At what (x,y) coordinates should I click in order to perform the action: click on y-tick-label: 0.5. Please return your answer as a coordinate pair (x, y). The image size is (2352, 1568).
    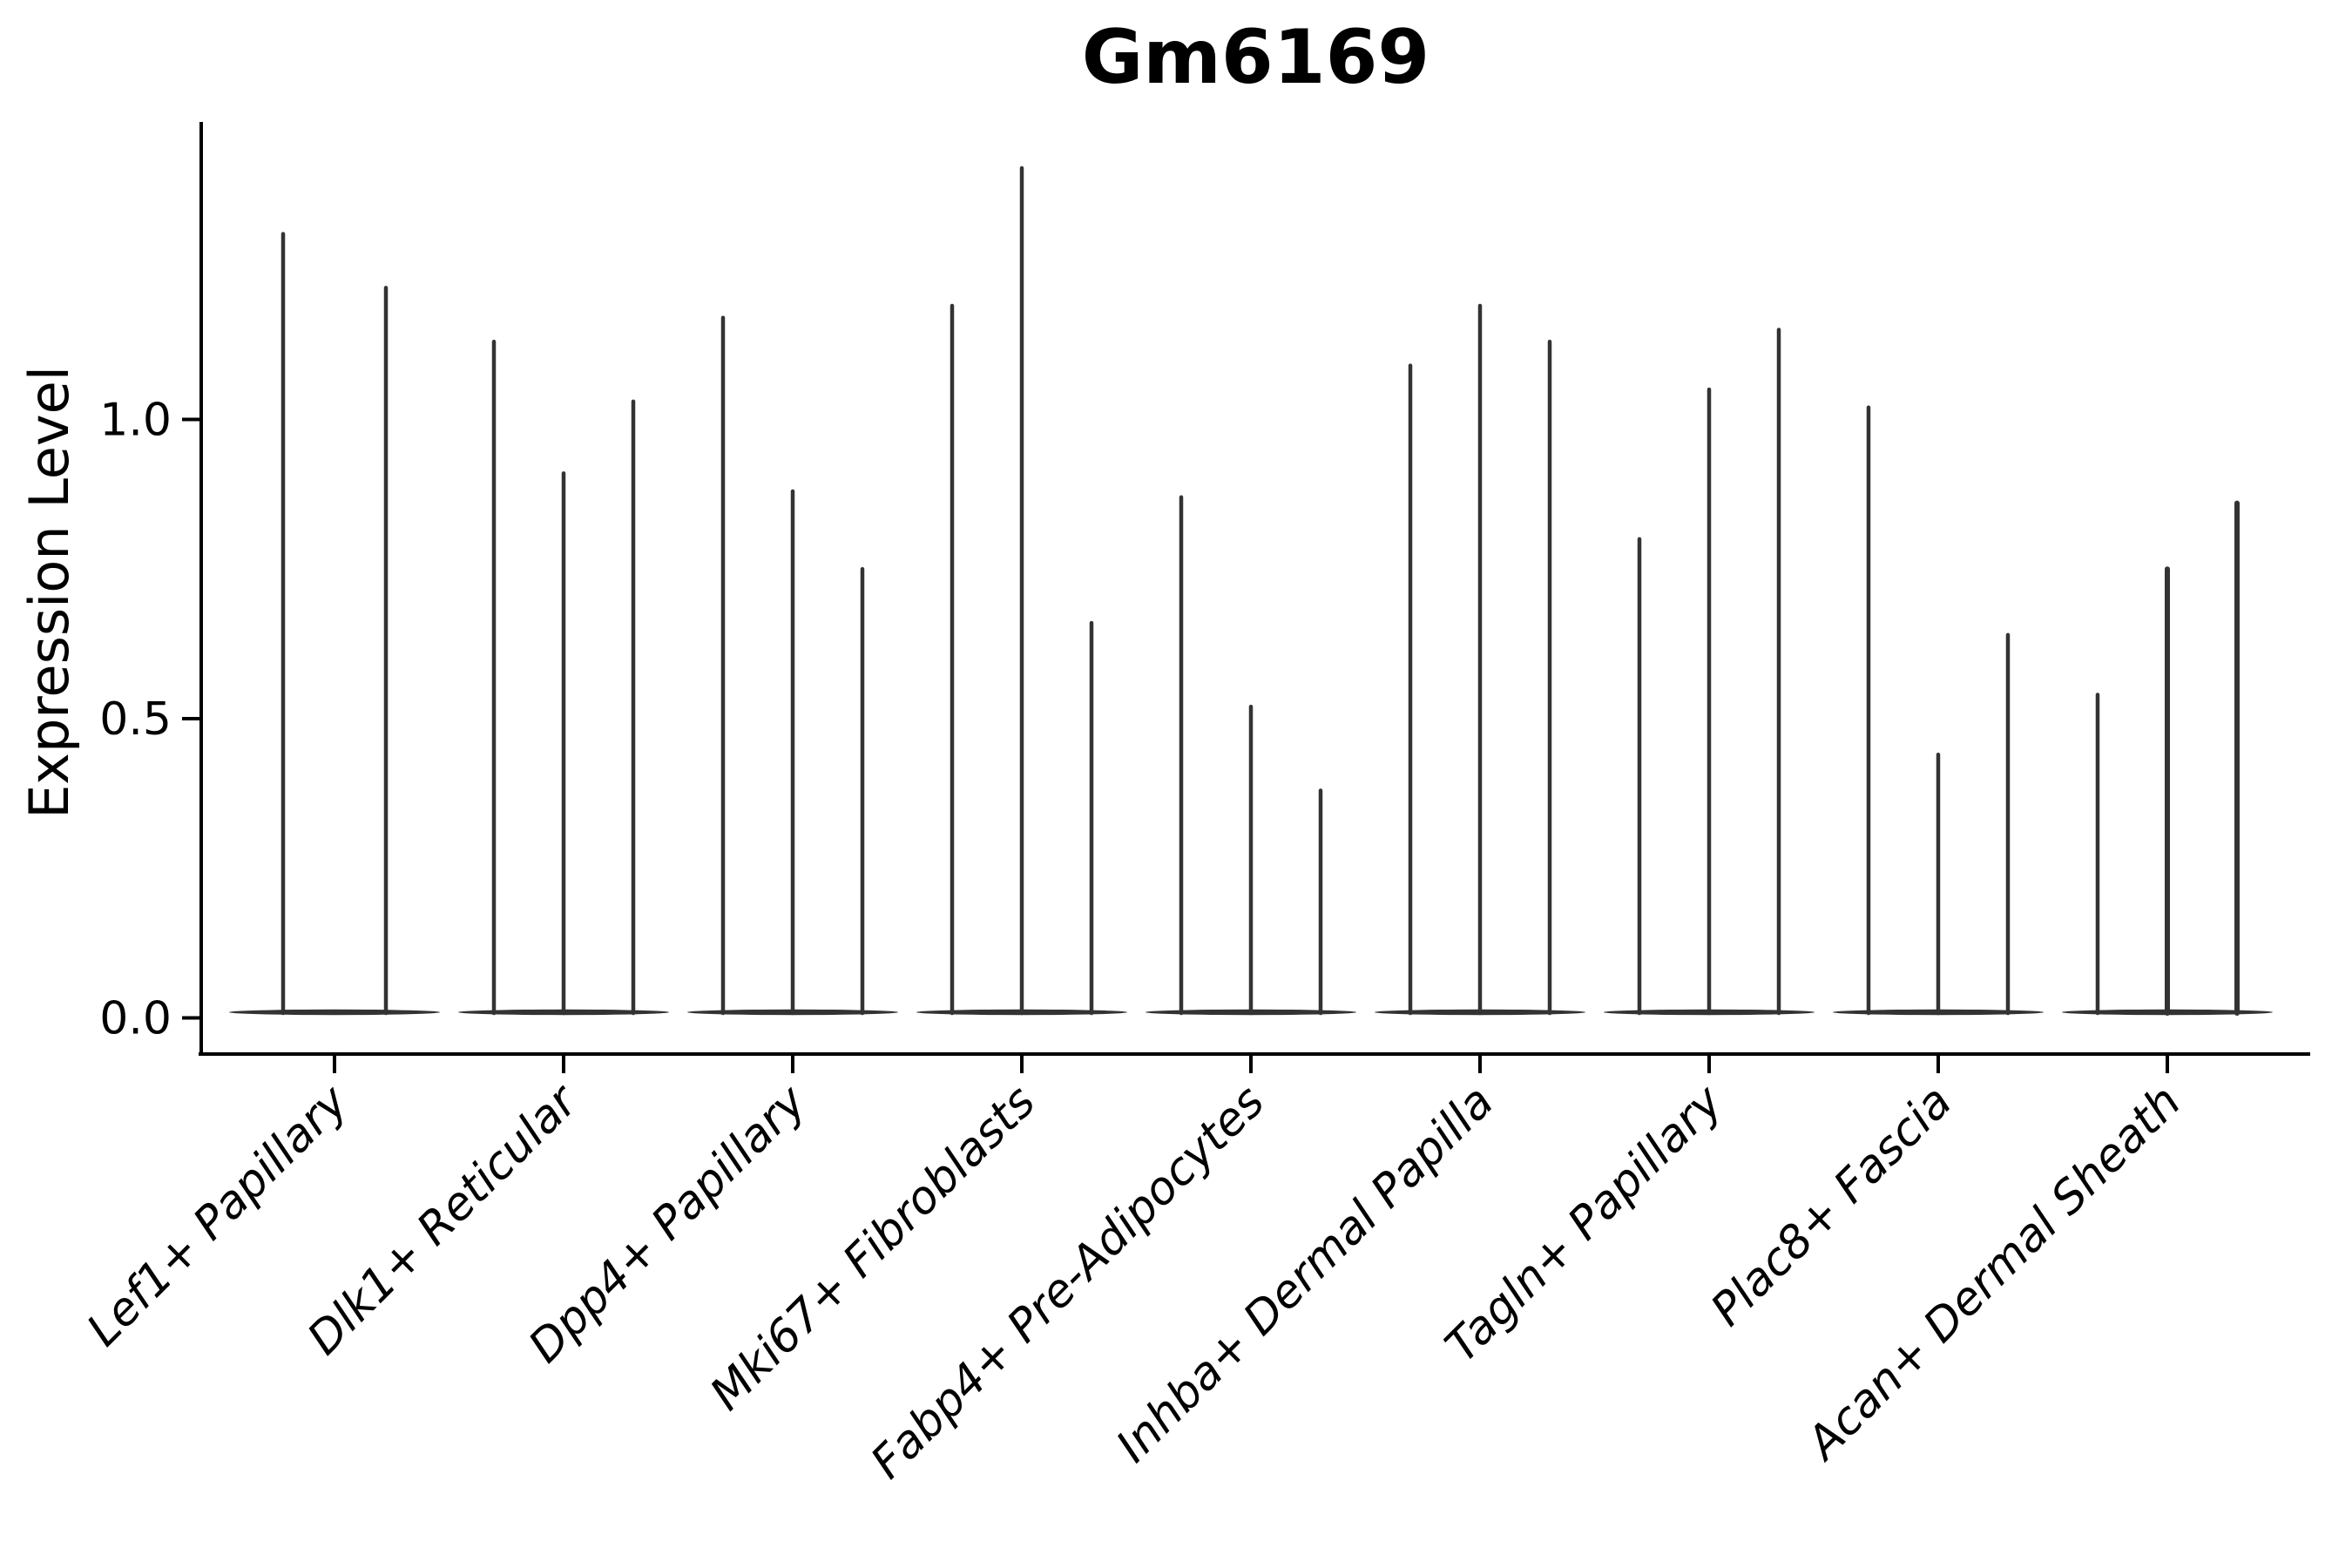
    Looking at the image, I should click on (135, 719).